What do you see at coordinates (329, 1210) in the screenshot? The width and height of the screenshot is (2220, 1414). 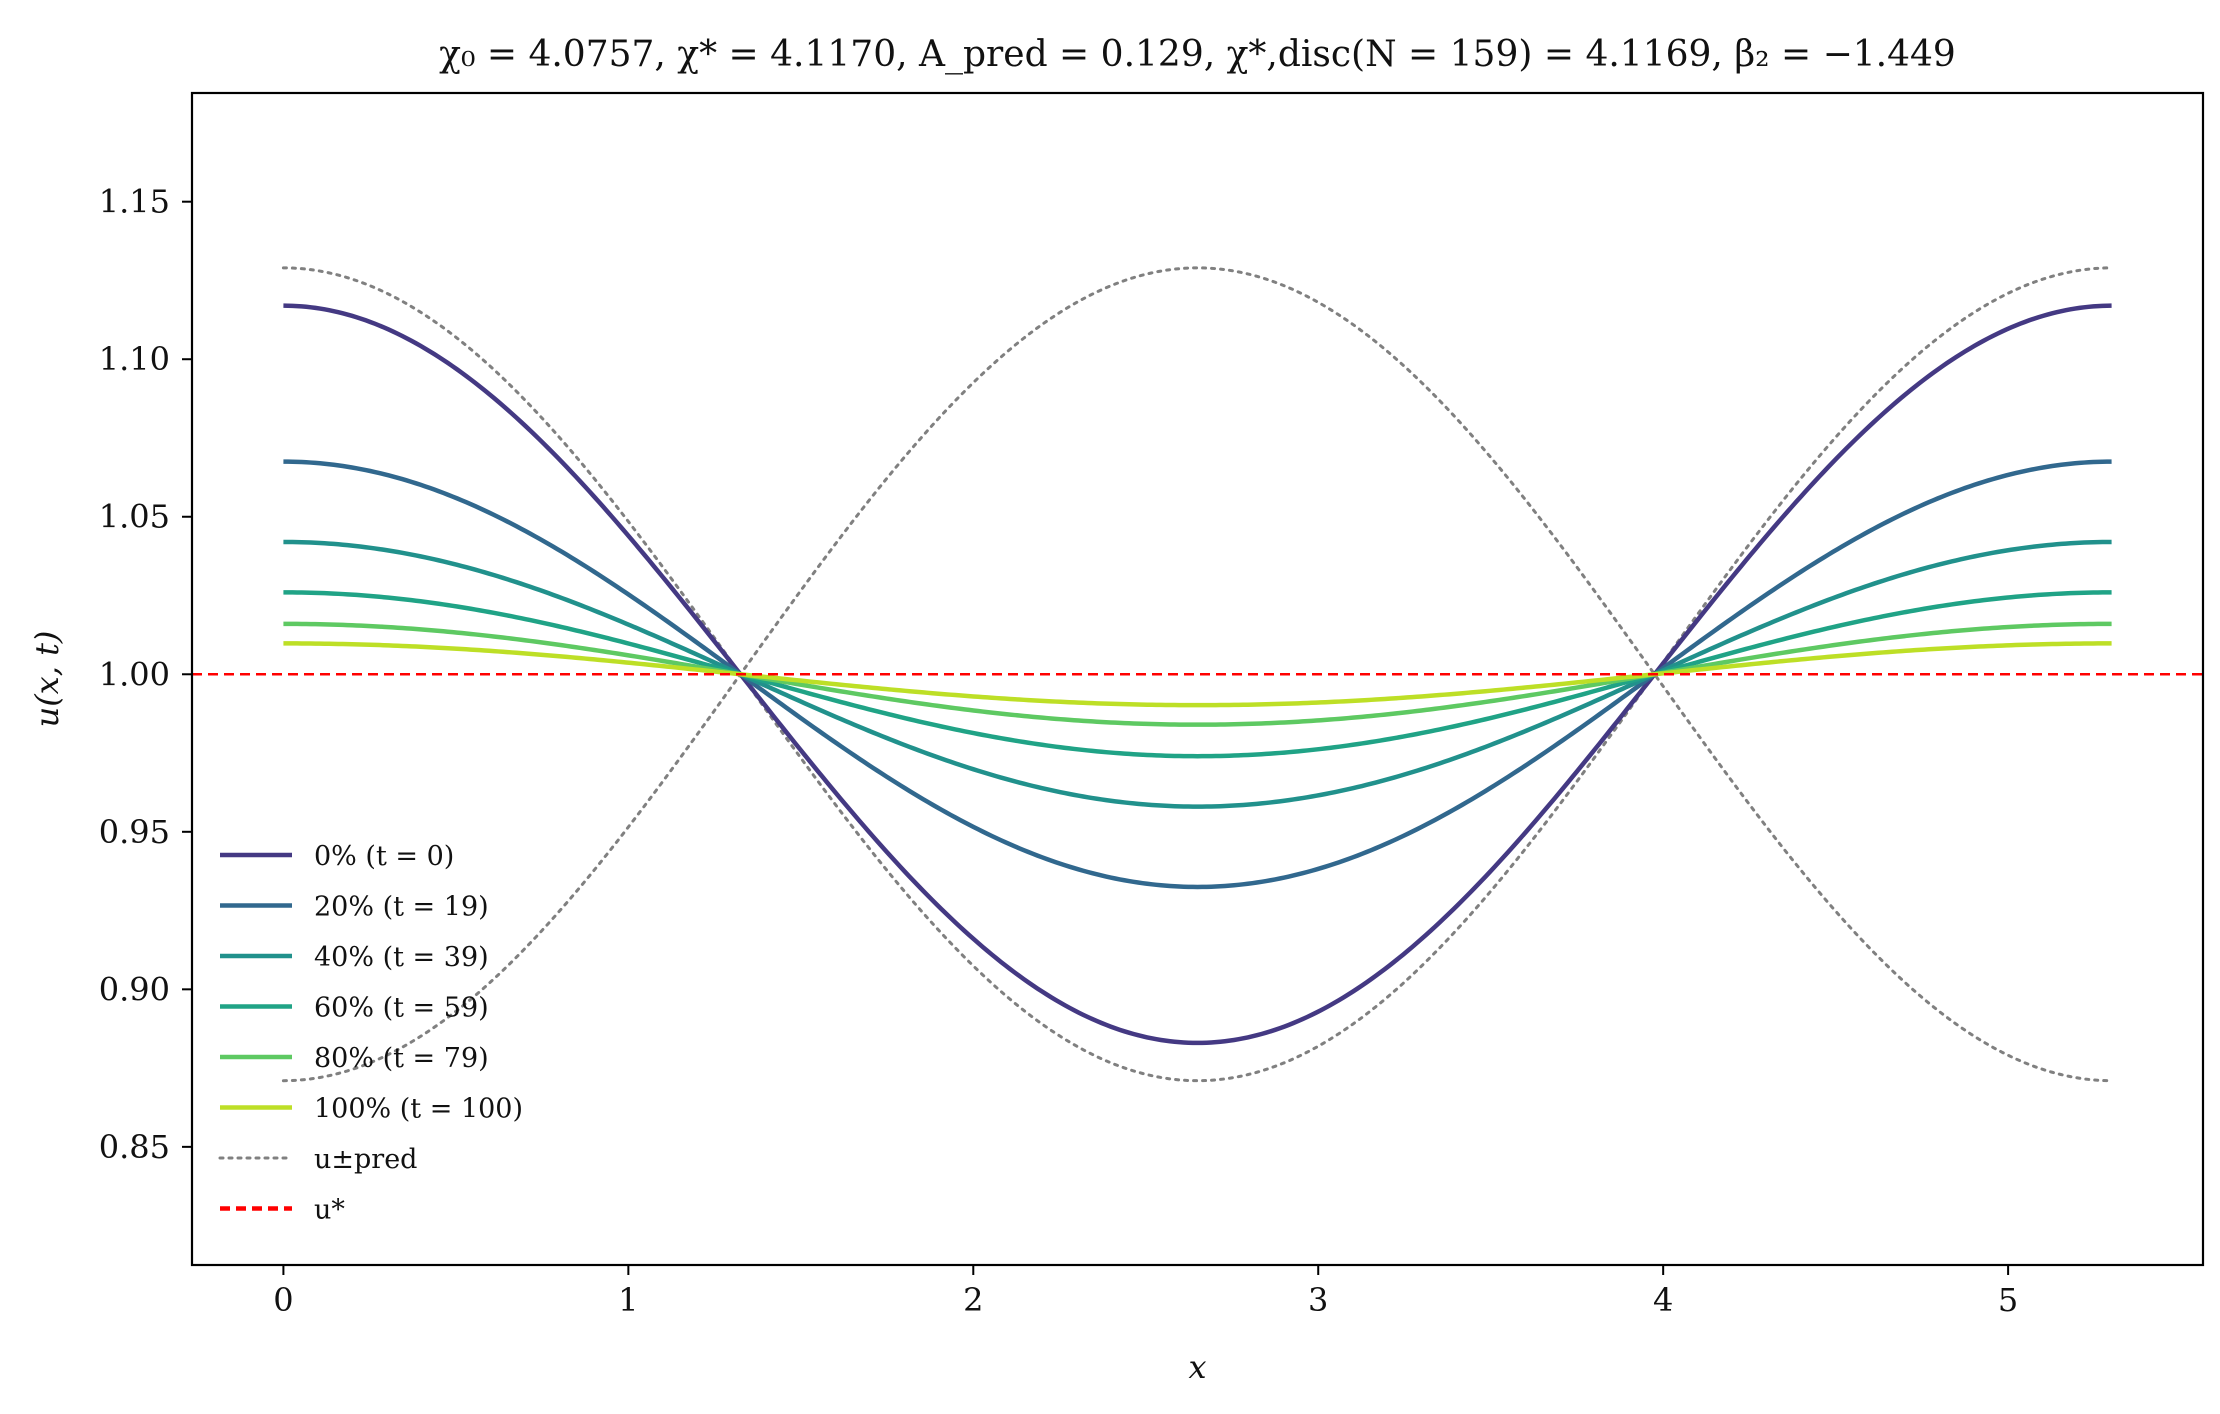 I see `legend-reference-label: u*` at bounding box center [329, 1210].